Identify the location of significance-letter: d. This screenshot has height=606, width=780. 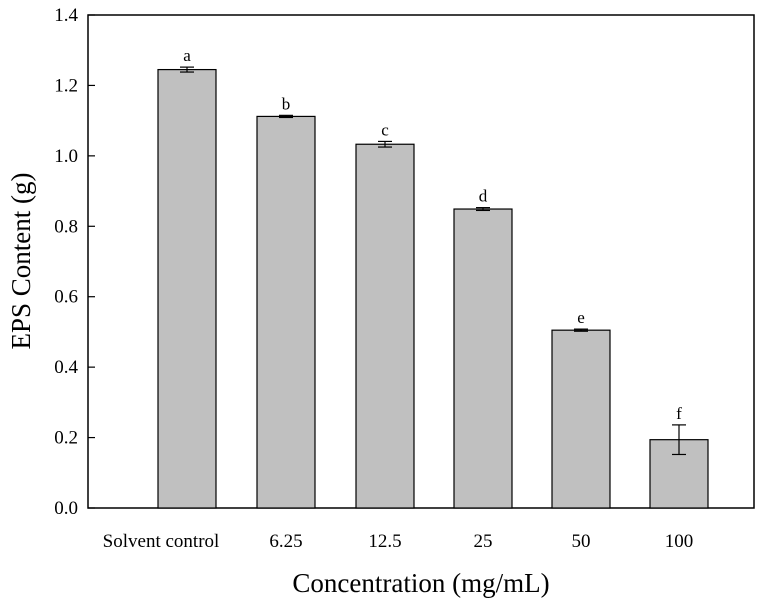
(483, 196).